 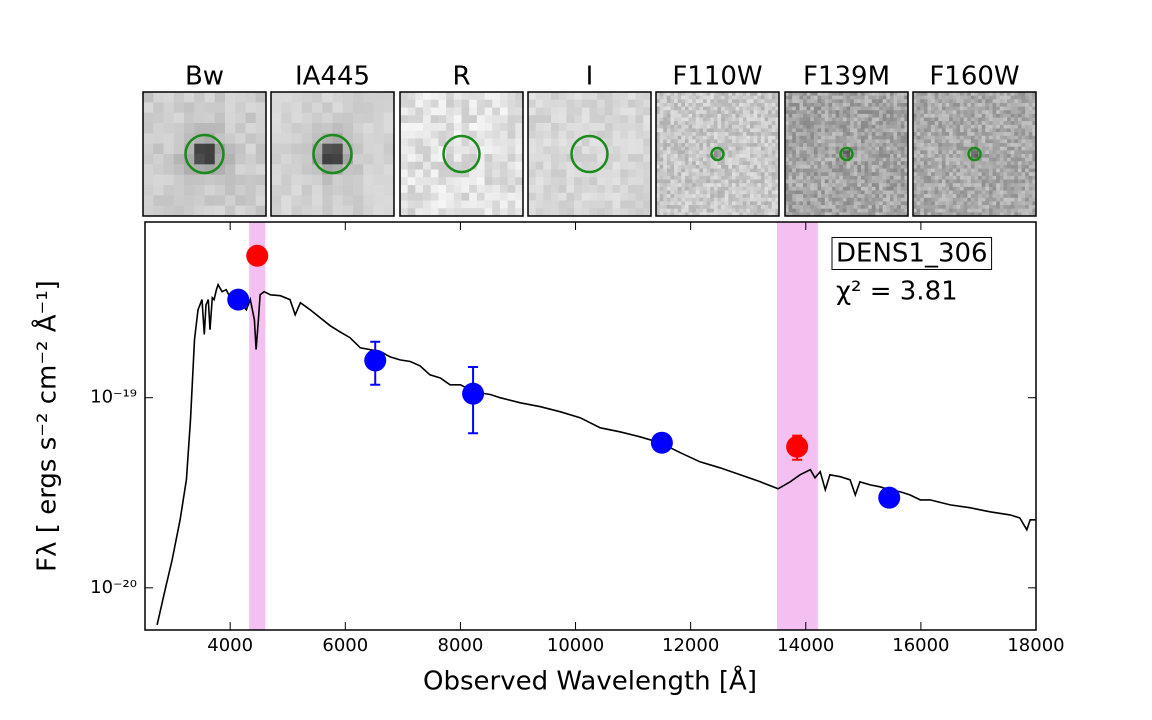 What do you see at coordinates (805, 645) in the screenshot?
I see `x-tick-label: 14000` at bounding box center [805, 645].